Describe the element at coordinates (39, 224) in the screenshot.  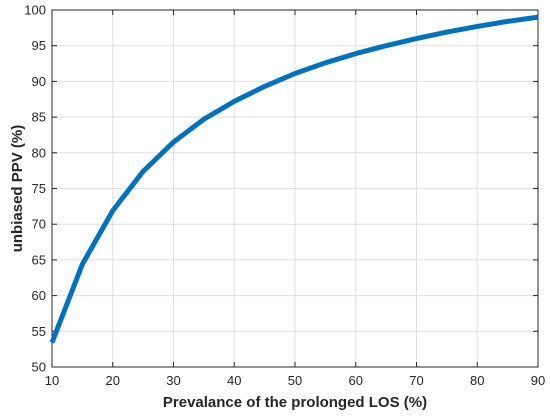
I see `y-tick-label: 70` at that location.